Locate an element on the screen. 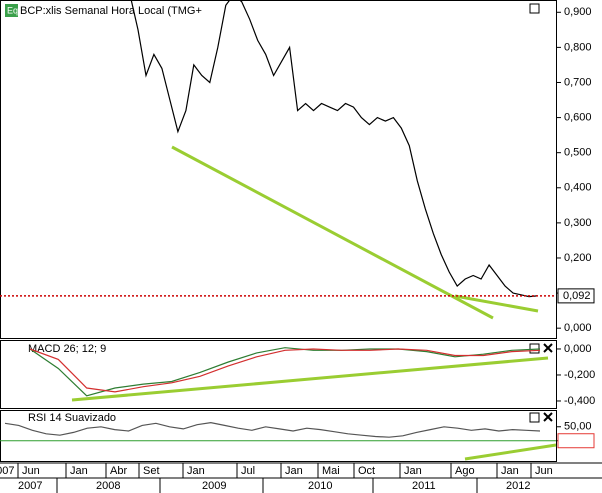  eq-icon-text: Eq is located at coordinates (12, 10).